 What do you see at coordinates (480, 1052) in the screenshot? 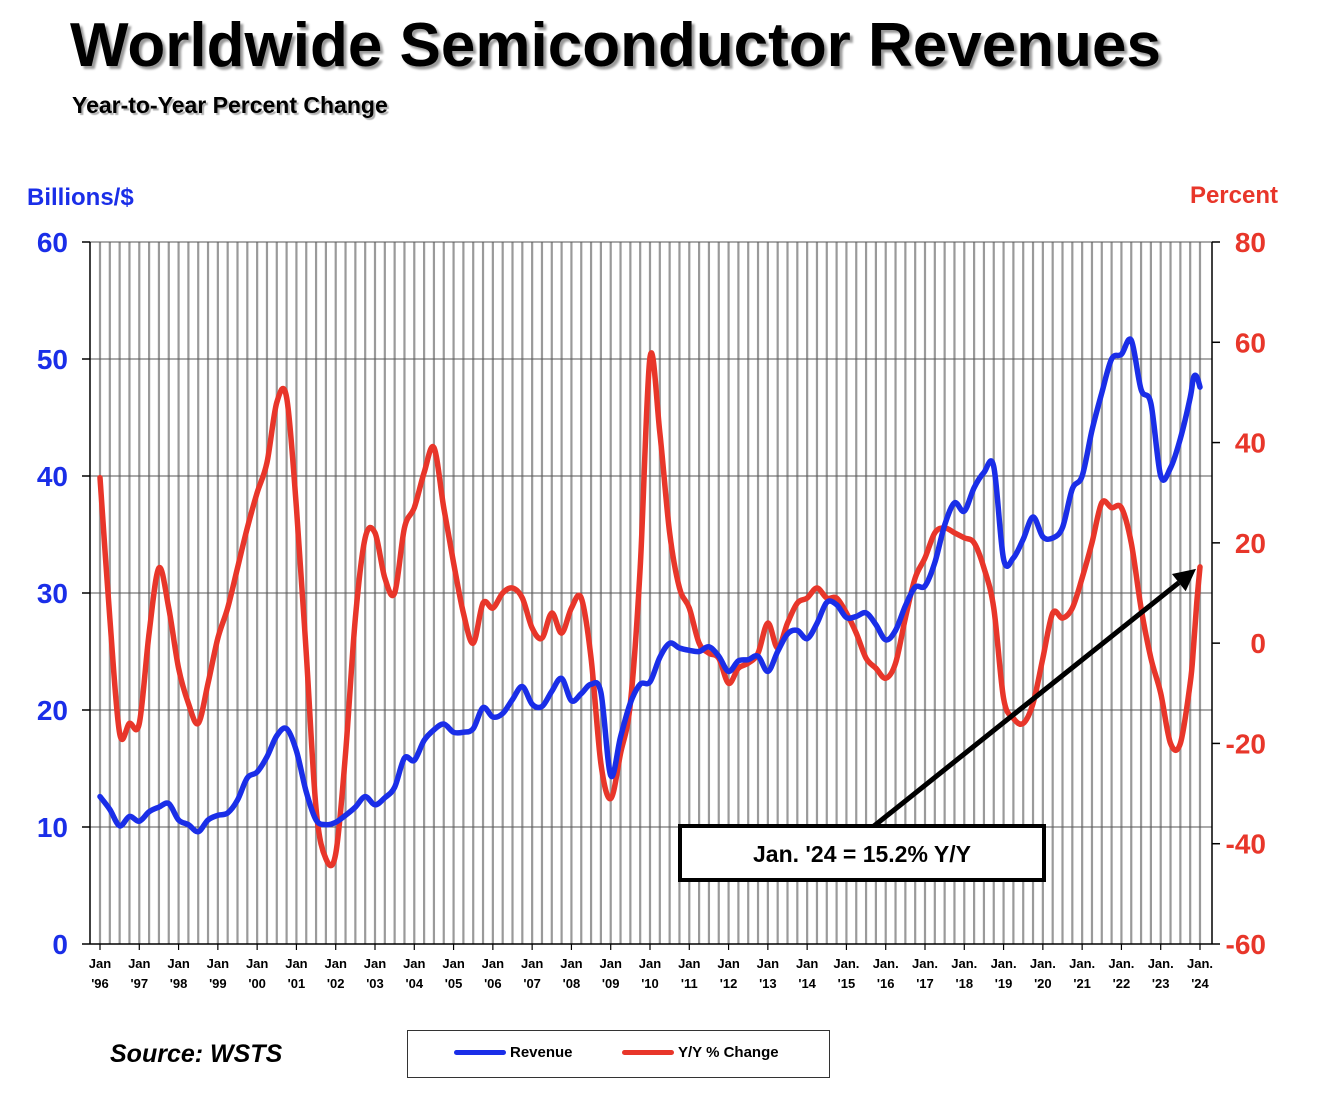
I see `legend-swatch-revenue` at bounding box center [480, 1052].